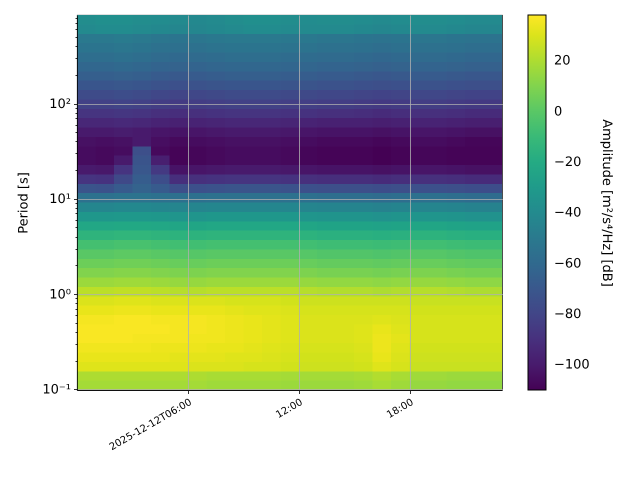  I want to click on color-bar-label: −80, so click(568, 314).